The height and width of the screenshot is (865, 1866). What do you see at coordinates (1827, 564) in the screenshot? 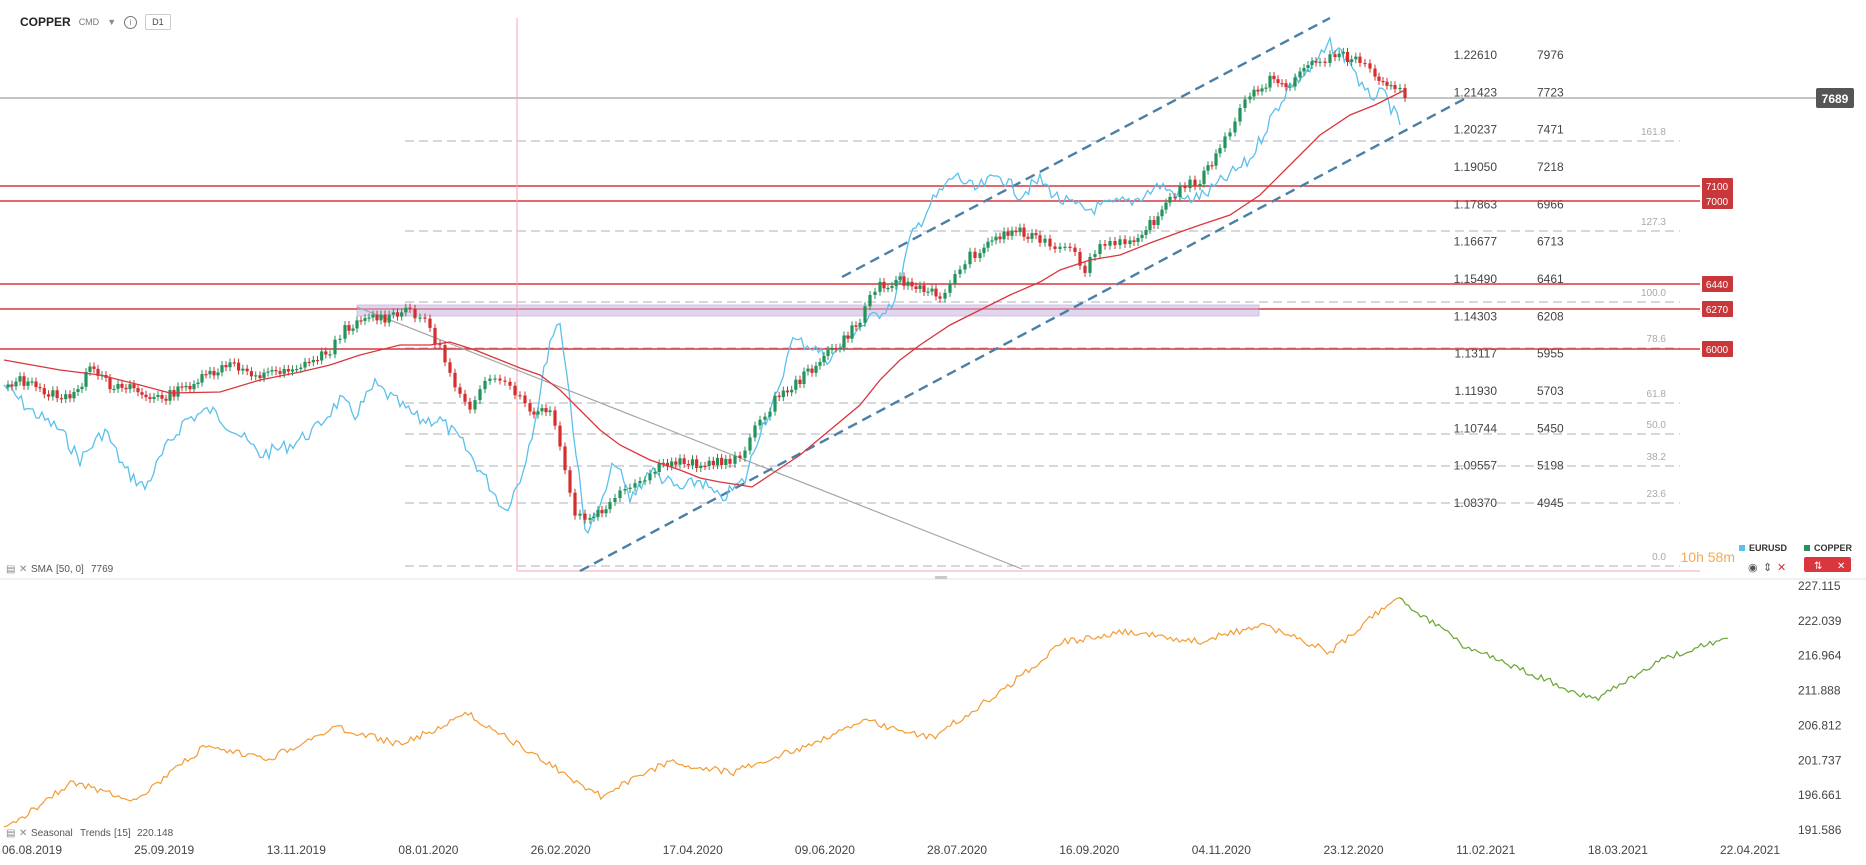
I see `copper-badge-bg` at bounding box center [1827, 564].